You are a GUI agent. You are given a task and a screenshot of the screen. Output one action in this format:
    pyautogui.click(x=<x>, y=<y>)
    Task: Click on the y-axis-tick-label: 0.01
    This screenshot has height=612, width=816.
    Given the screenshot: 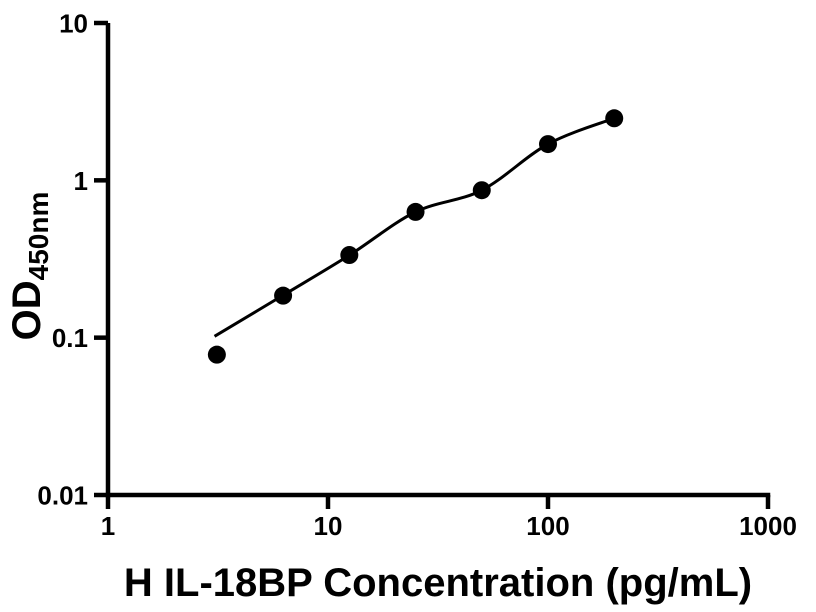 What is the action you would take?
    pyautogui.click(x=62, y=496)
    